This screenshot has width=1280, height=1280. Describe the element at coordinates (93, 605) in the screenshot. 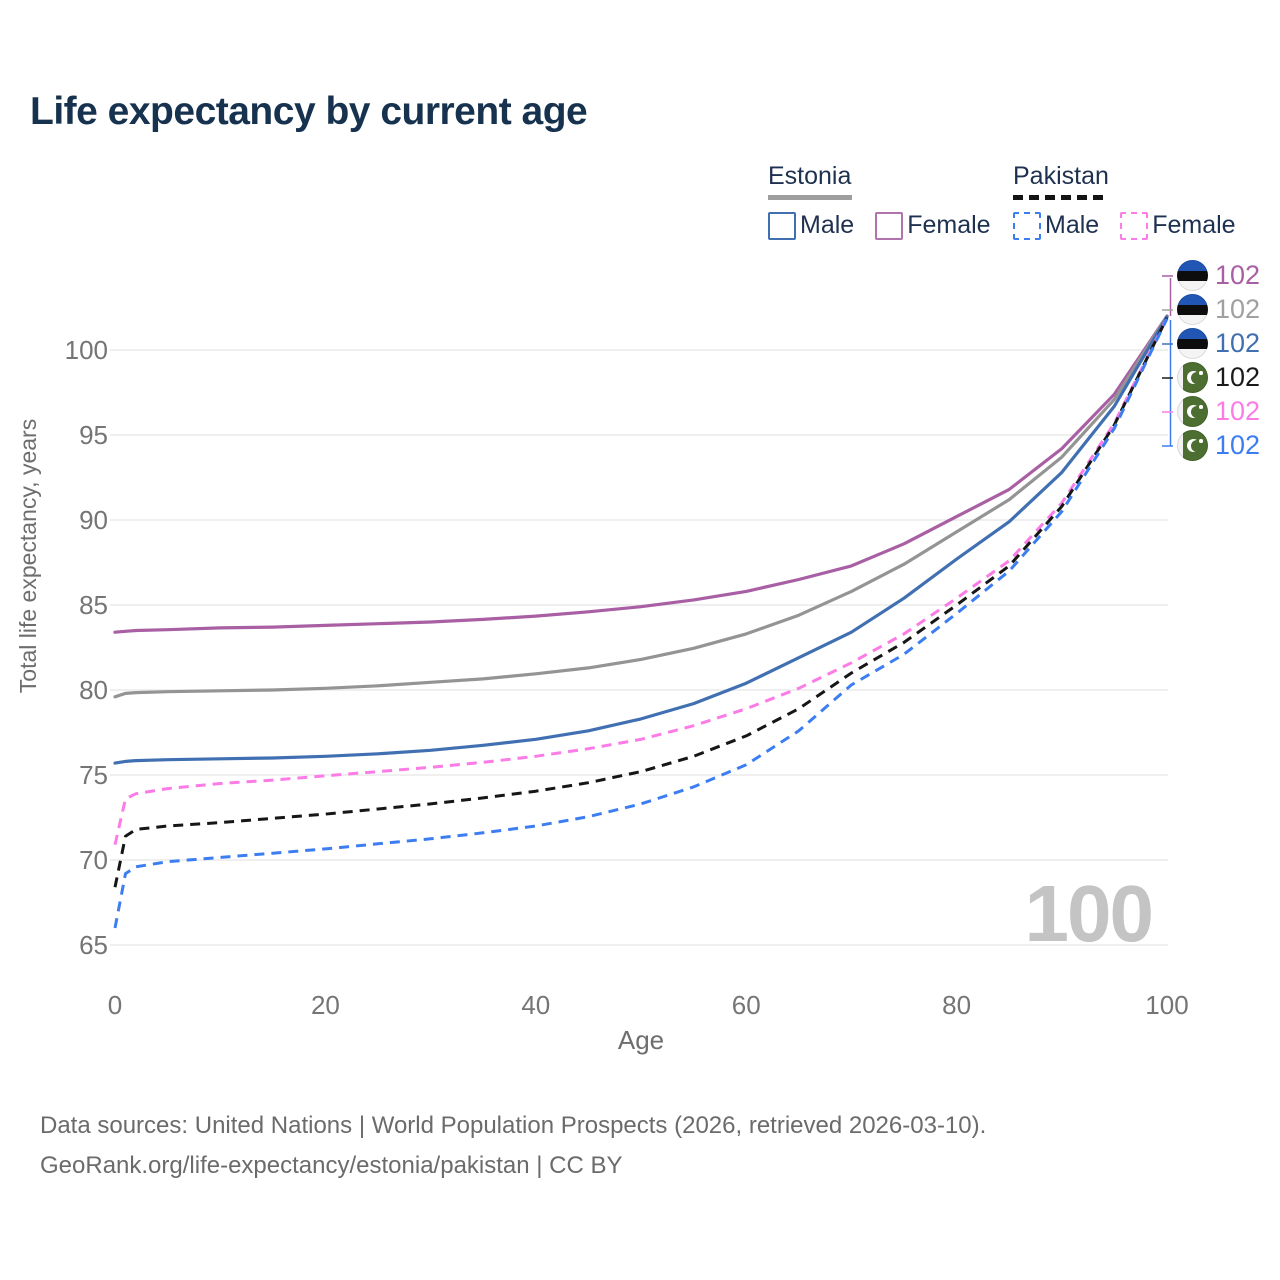

I see `y-tick-label: 85` at that location.